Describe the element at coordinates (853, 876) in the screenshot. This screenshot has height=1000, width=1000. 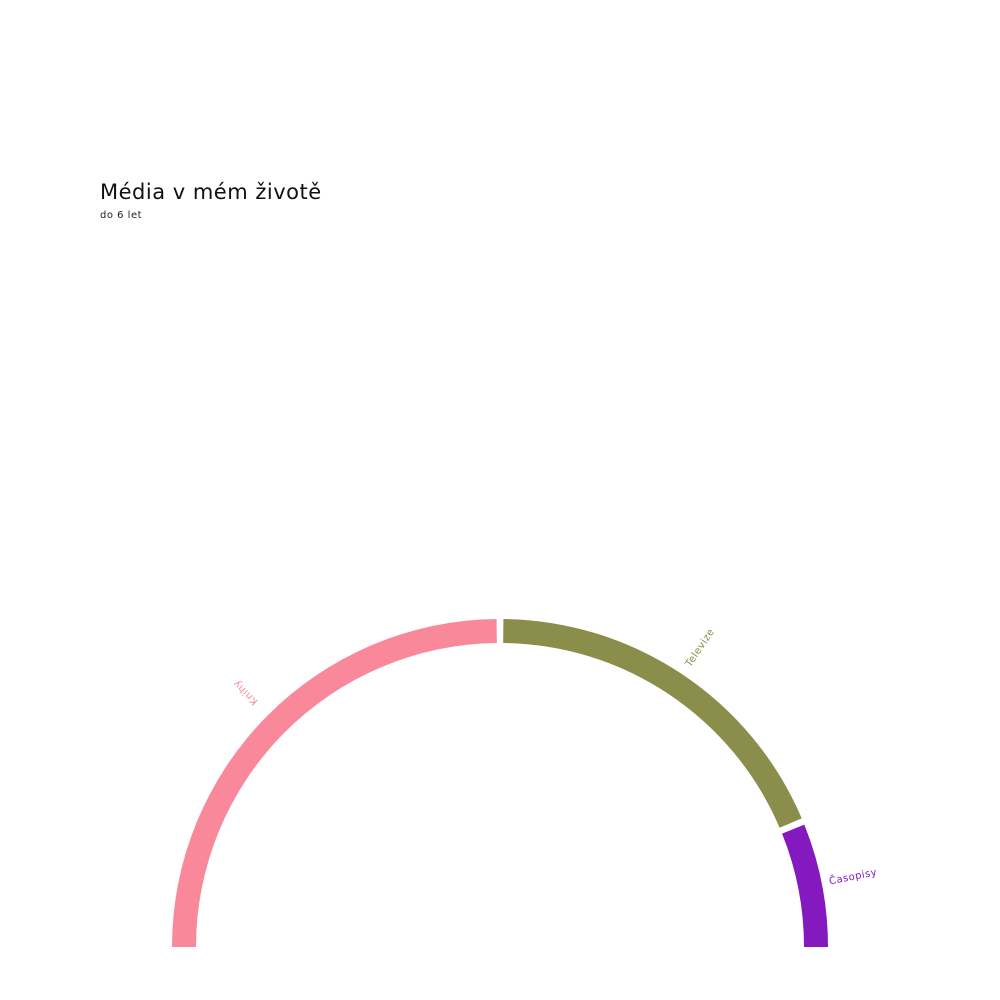
I see `segment-label-3: Časopisy` at that location.